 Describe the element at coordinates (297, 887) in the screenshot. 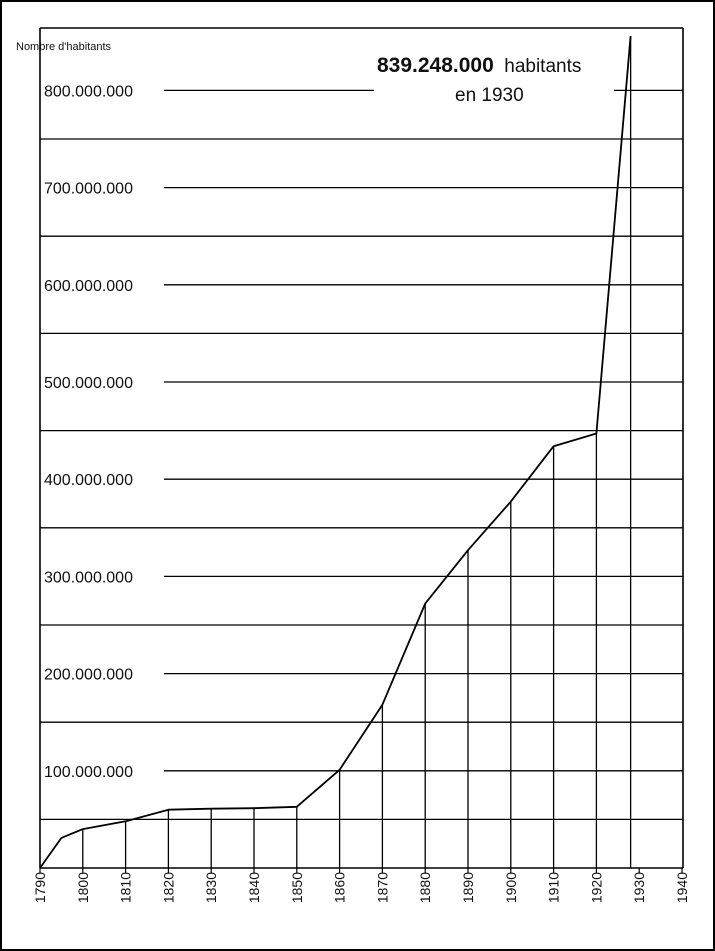

I see `x-tick-label: 1850` at that location.